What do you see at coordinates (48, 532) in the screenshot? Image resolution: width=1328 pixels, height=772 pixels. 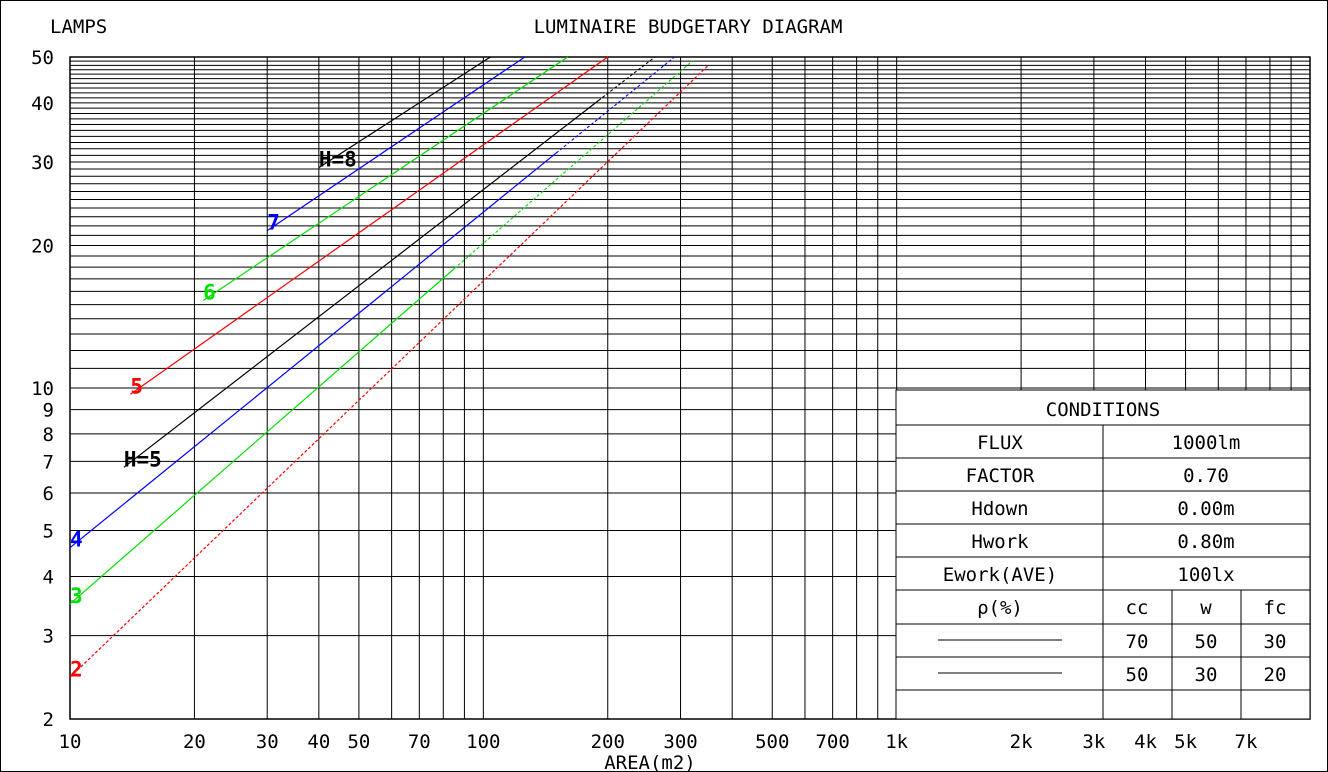 I see `y-tick-label: 5` at bounding box center [48, 532].